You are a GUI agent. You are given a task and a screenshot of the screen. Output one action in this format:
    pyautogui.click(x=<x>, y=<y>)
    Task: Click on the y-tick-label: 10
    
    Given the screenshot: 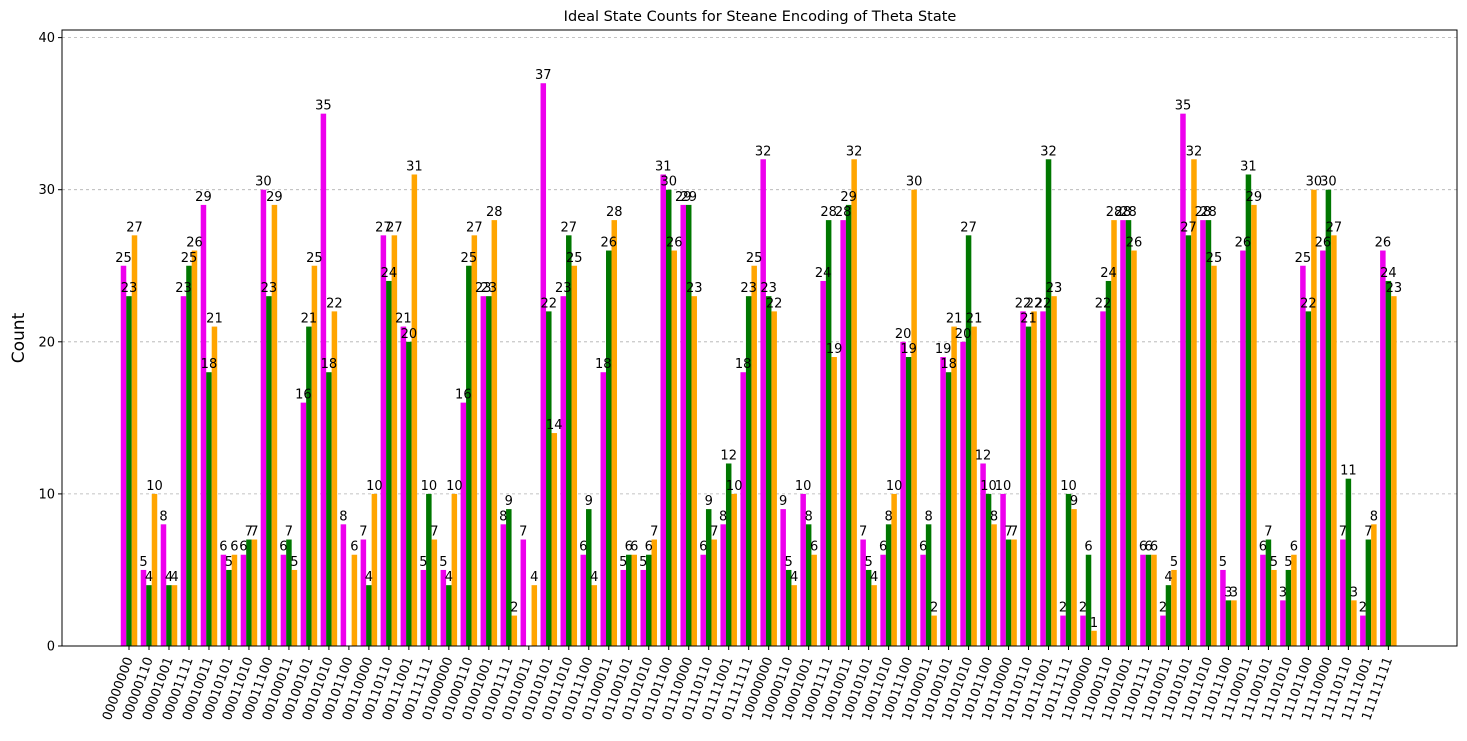 What is the action you would take?
    pyautogui.click(x=46, y=494)
    